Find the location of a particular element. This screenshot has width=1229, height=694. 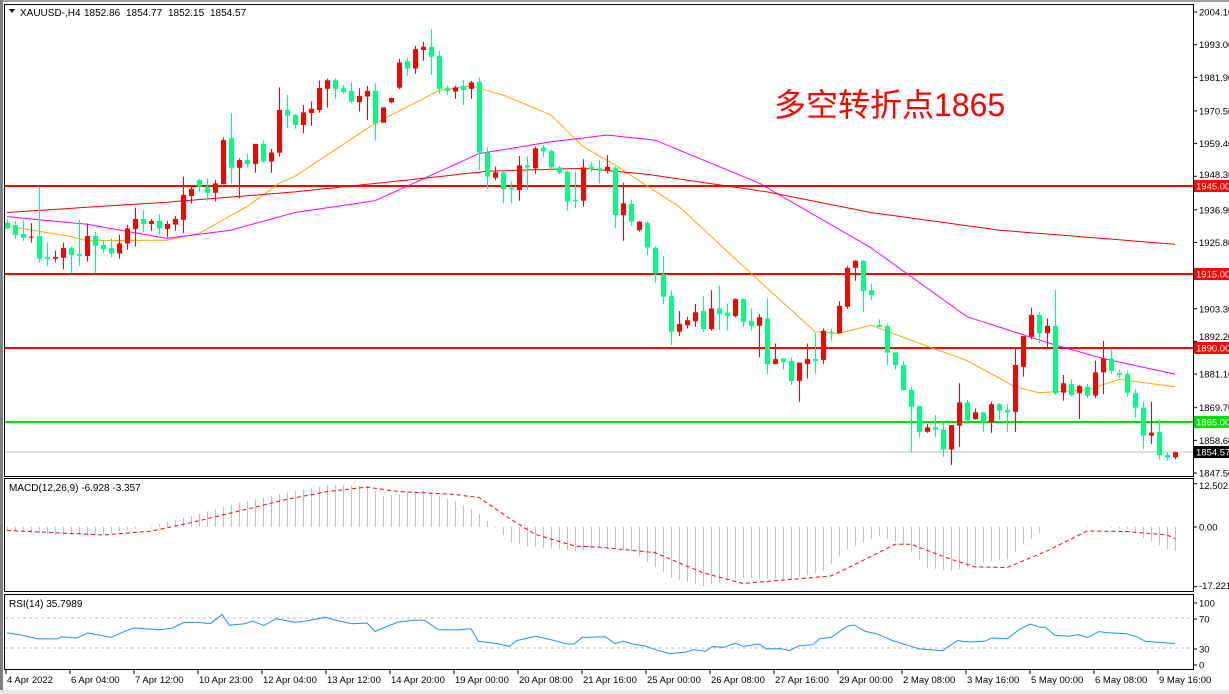

macd-title: MACD(12,26,9) -6.928 -3.357 is located at coordinates (75, 488).